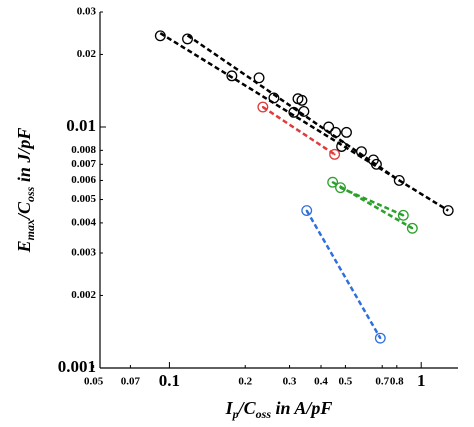  What do you see at coordinates (346, 382) in the screenshot?
I see `x-tick-label: 0.5` at bounding box center [346, 382].